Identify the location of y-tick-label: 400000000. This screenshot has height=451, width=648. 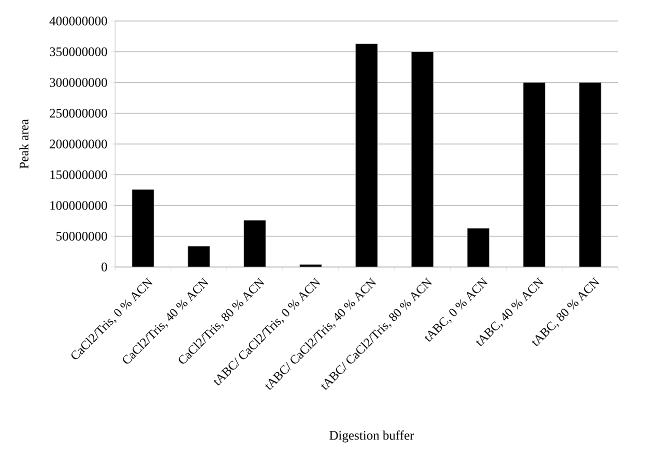
(79, 21).